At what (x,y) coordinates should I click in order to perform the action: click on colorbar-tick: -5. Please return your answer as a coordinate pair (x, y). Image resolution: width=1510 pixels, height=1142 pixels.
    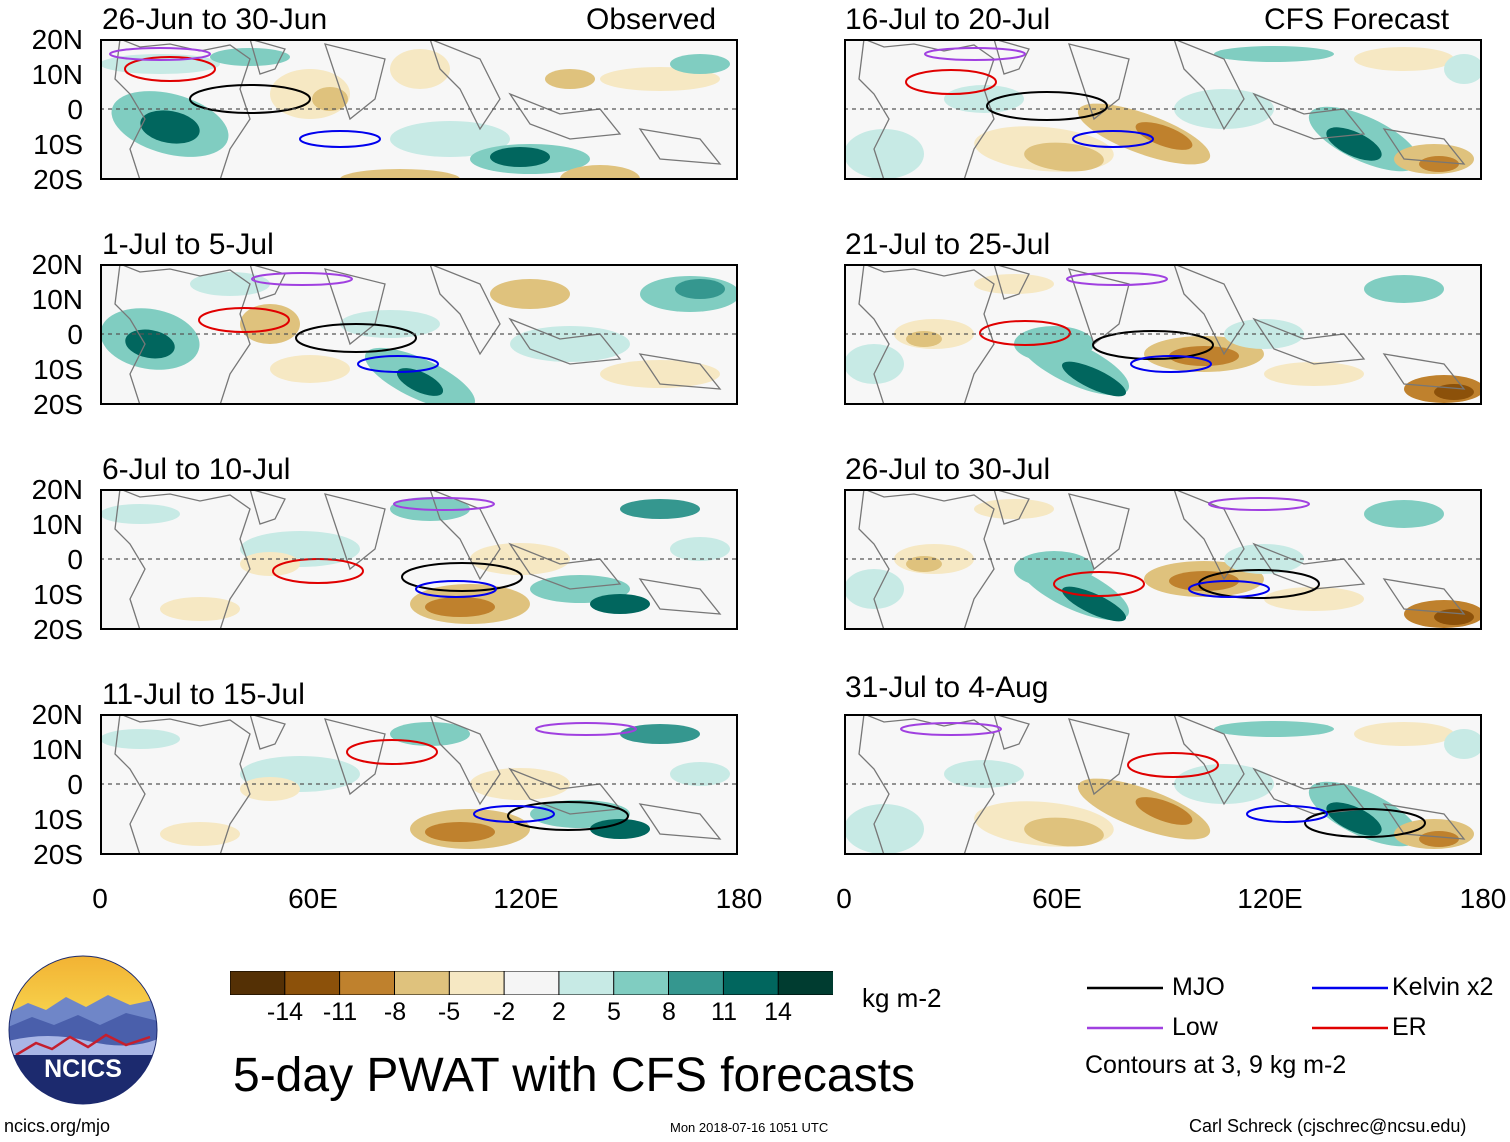
    Looking at the image, I should click on (449, 1012).